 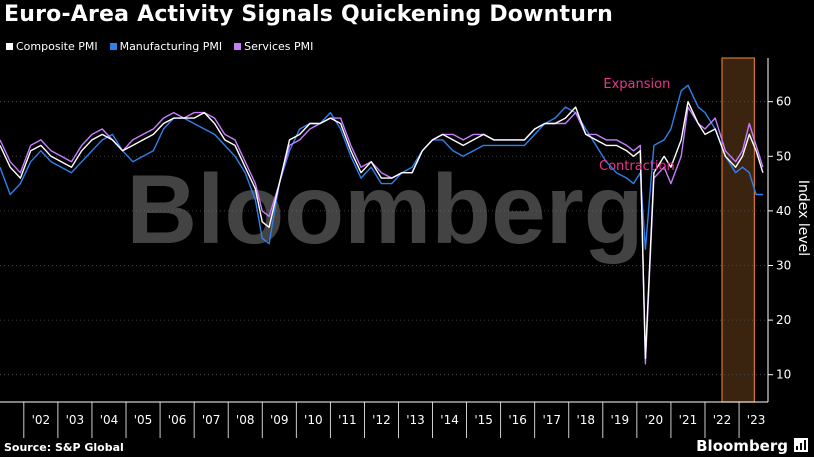 What do you see at coordinates (177, 420) in the screenshot?
I see `x-tick-label: '06` at bounding box center [177, 420].